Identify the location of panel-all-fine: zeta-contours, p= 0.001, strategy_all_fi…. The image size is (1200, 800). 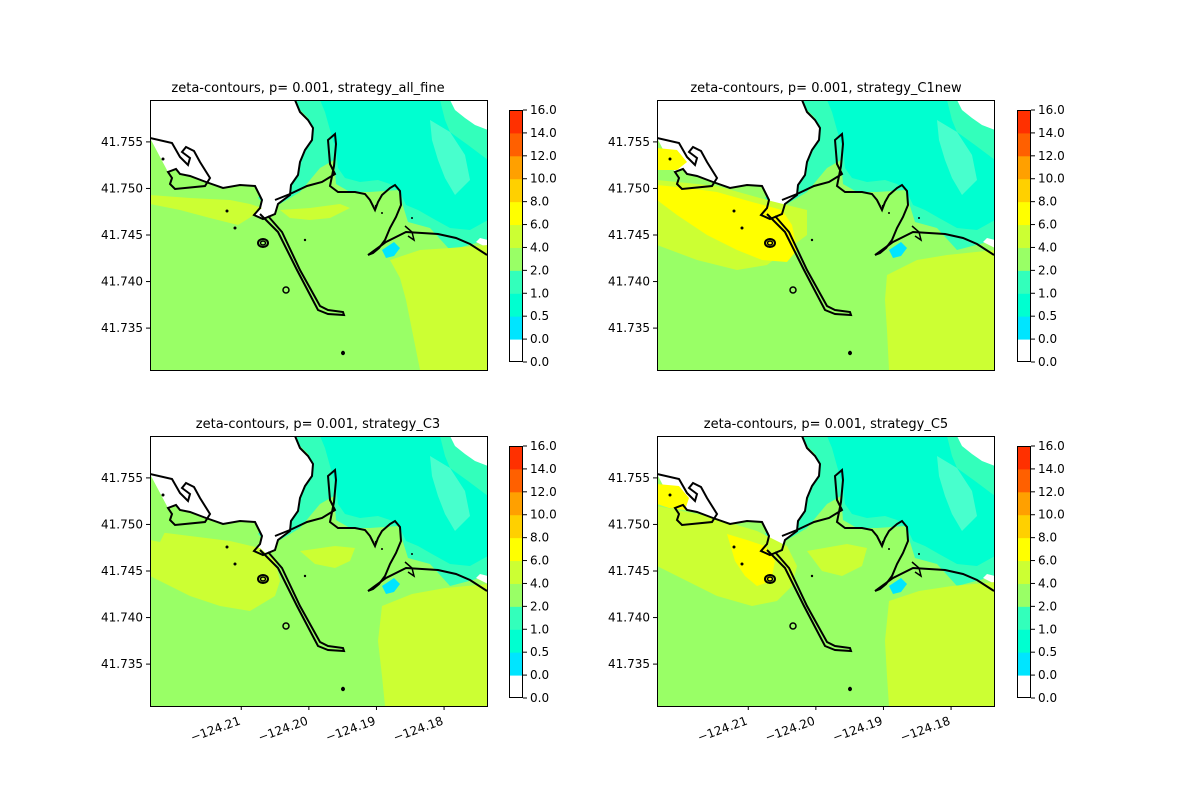
(319, 226).